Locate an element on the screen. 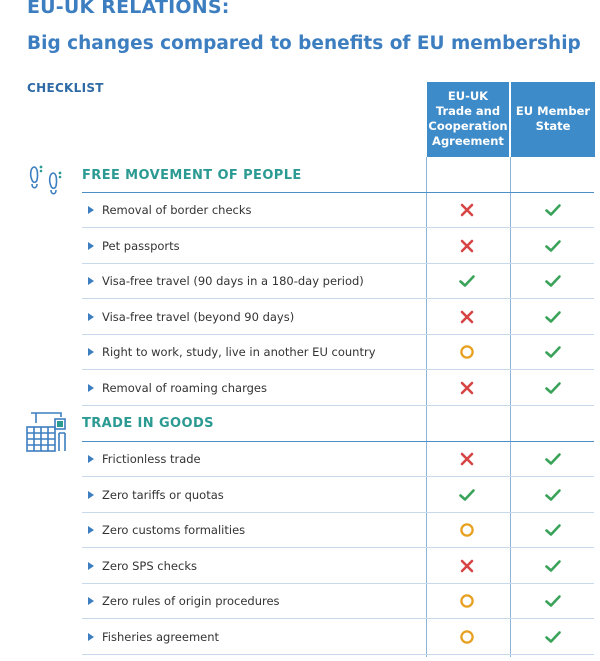 This screenshot has height=661, width=600. factory-icon is located at coordinates (47, 433).